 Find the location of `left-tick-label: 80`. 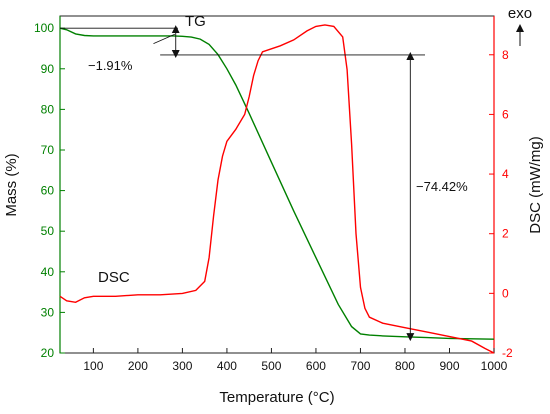

left-tick-label: 80 is located at coordinates (48, 109).